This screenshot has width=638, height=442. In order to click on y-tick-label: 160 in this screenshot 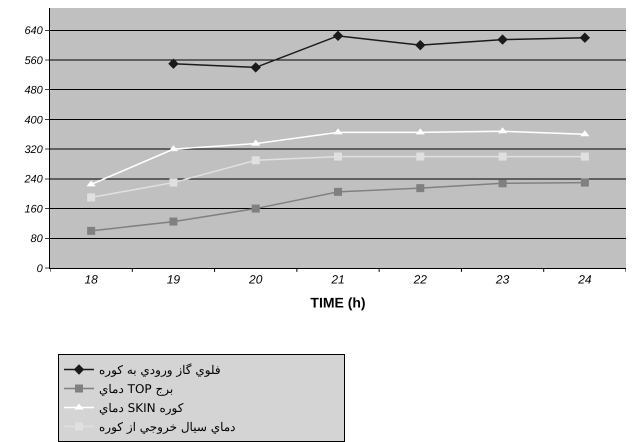, I will do `click(34, 209)`.